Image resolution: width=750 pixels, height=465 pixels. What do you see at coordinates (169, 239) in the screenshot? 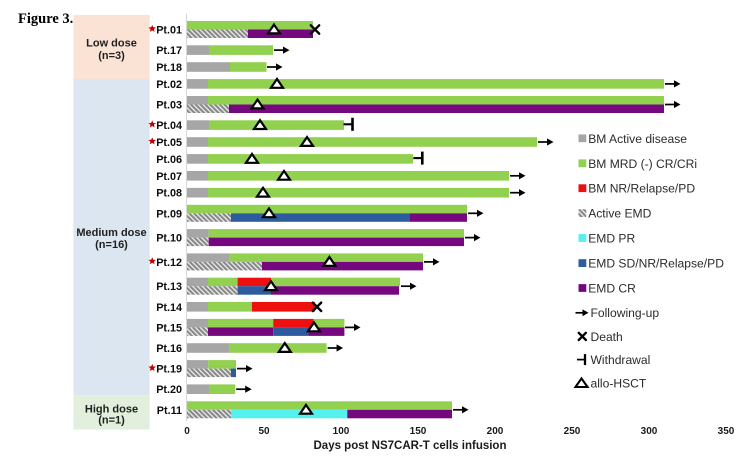
I see `svg-text: Pt.10` at bounding box center [169, 239].